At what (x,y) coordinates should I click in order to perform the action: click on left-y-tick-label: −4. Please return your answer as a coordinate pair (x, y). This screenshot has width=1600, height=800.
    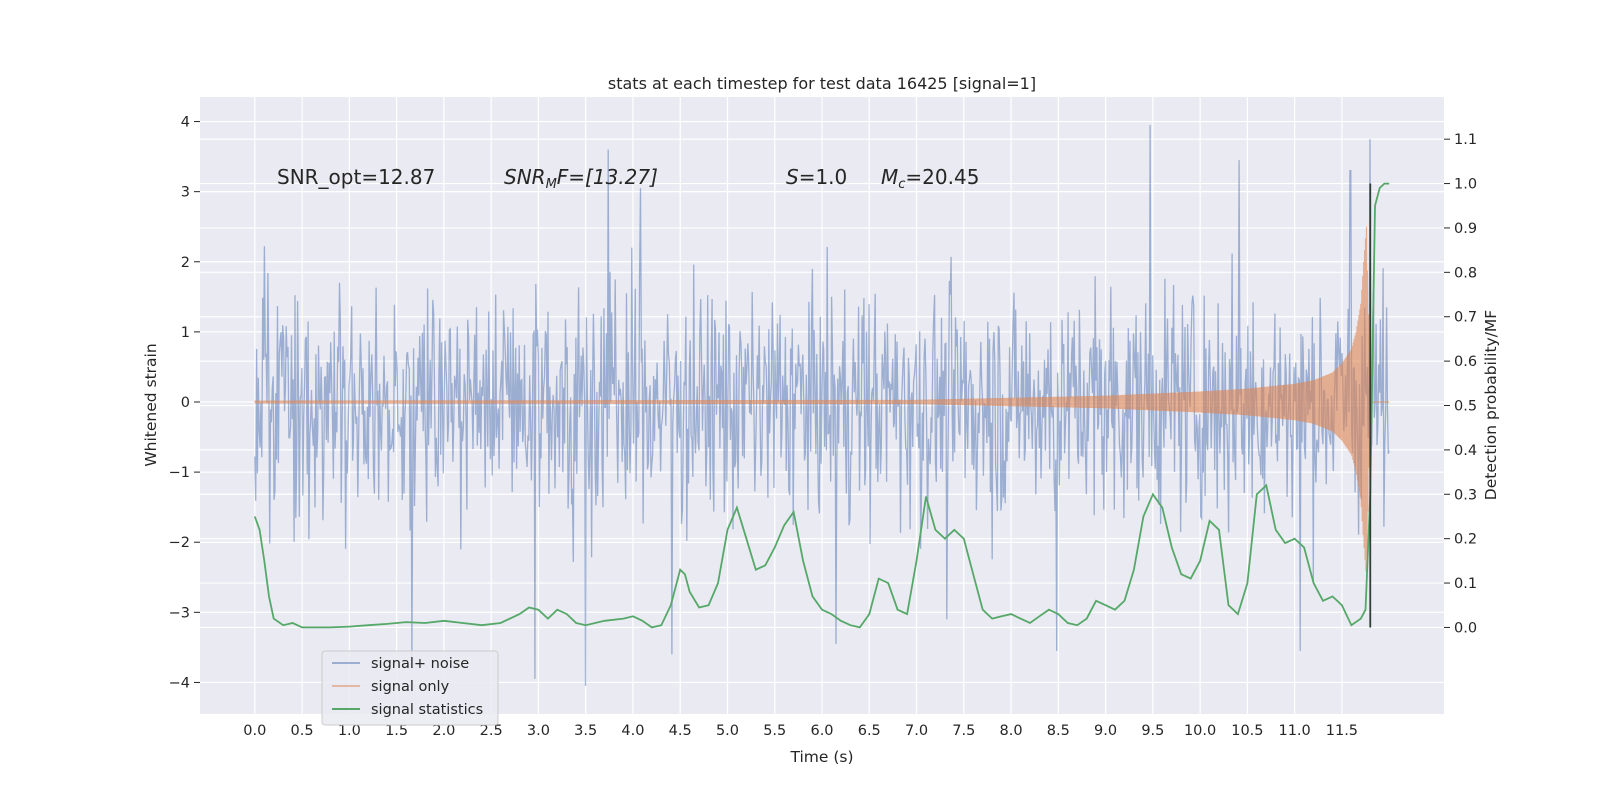
    Looking at the image, I should click on (179, 683).